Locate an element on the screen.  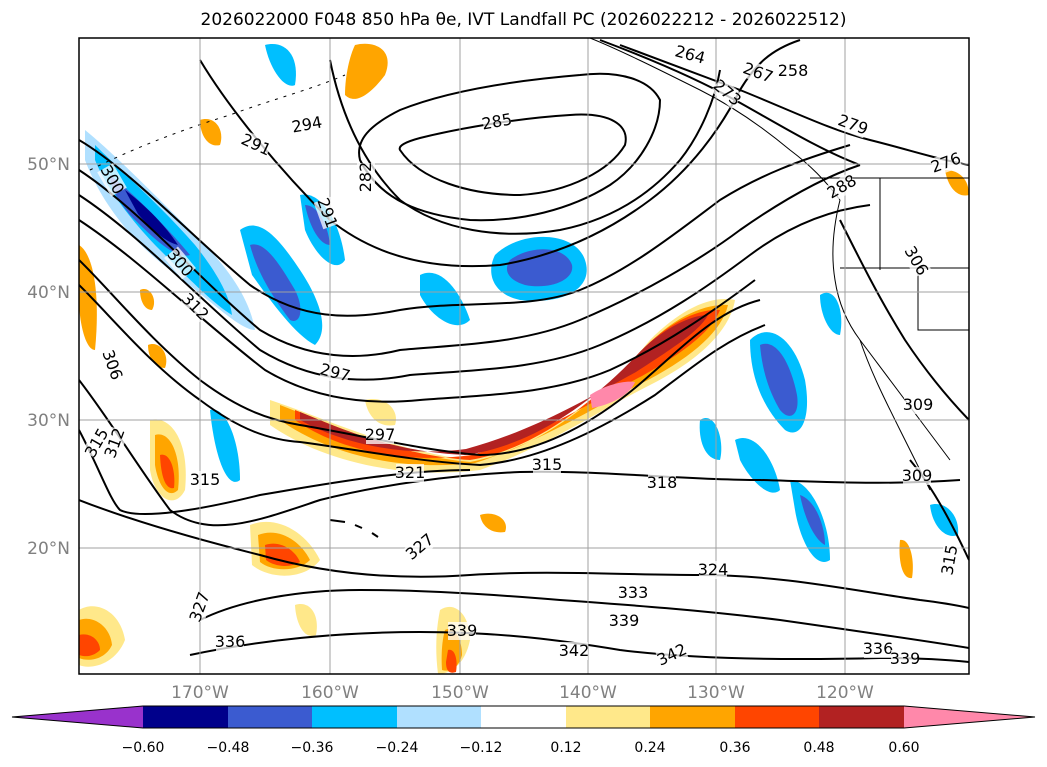
lon-label: 150°W is located at coordinates (460, 693).